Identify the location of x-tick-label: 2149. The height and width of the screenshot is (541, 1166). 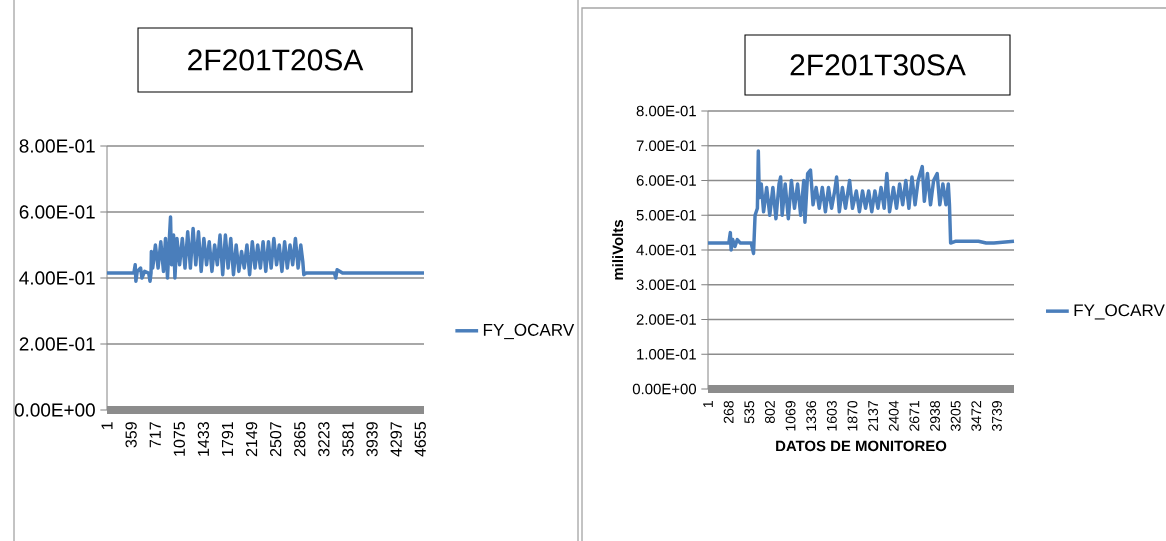
(251, 439).